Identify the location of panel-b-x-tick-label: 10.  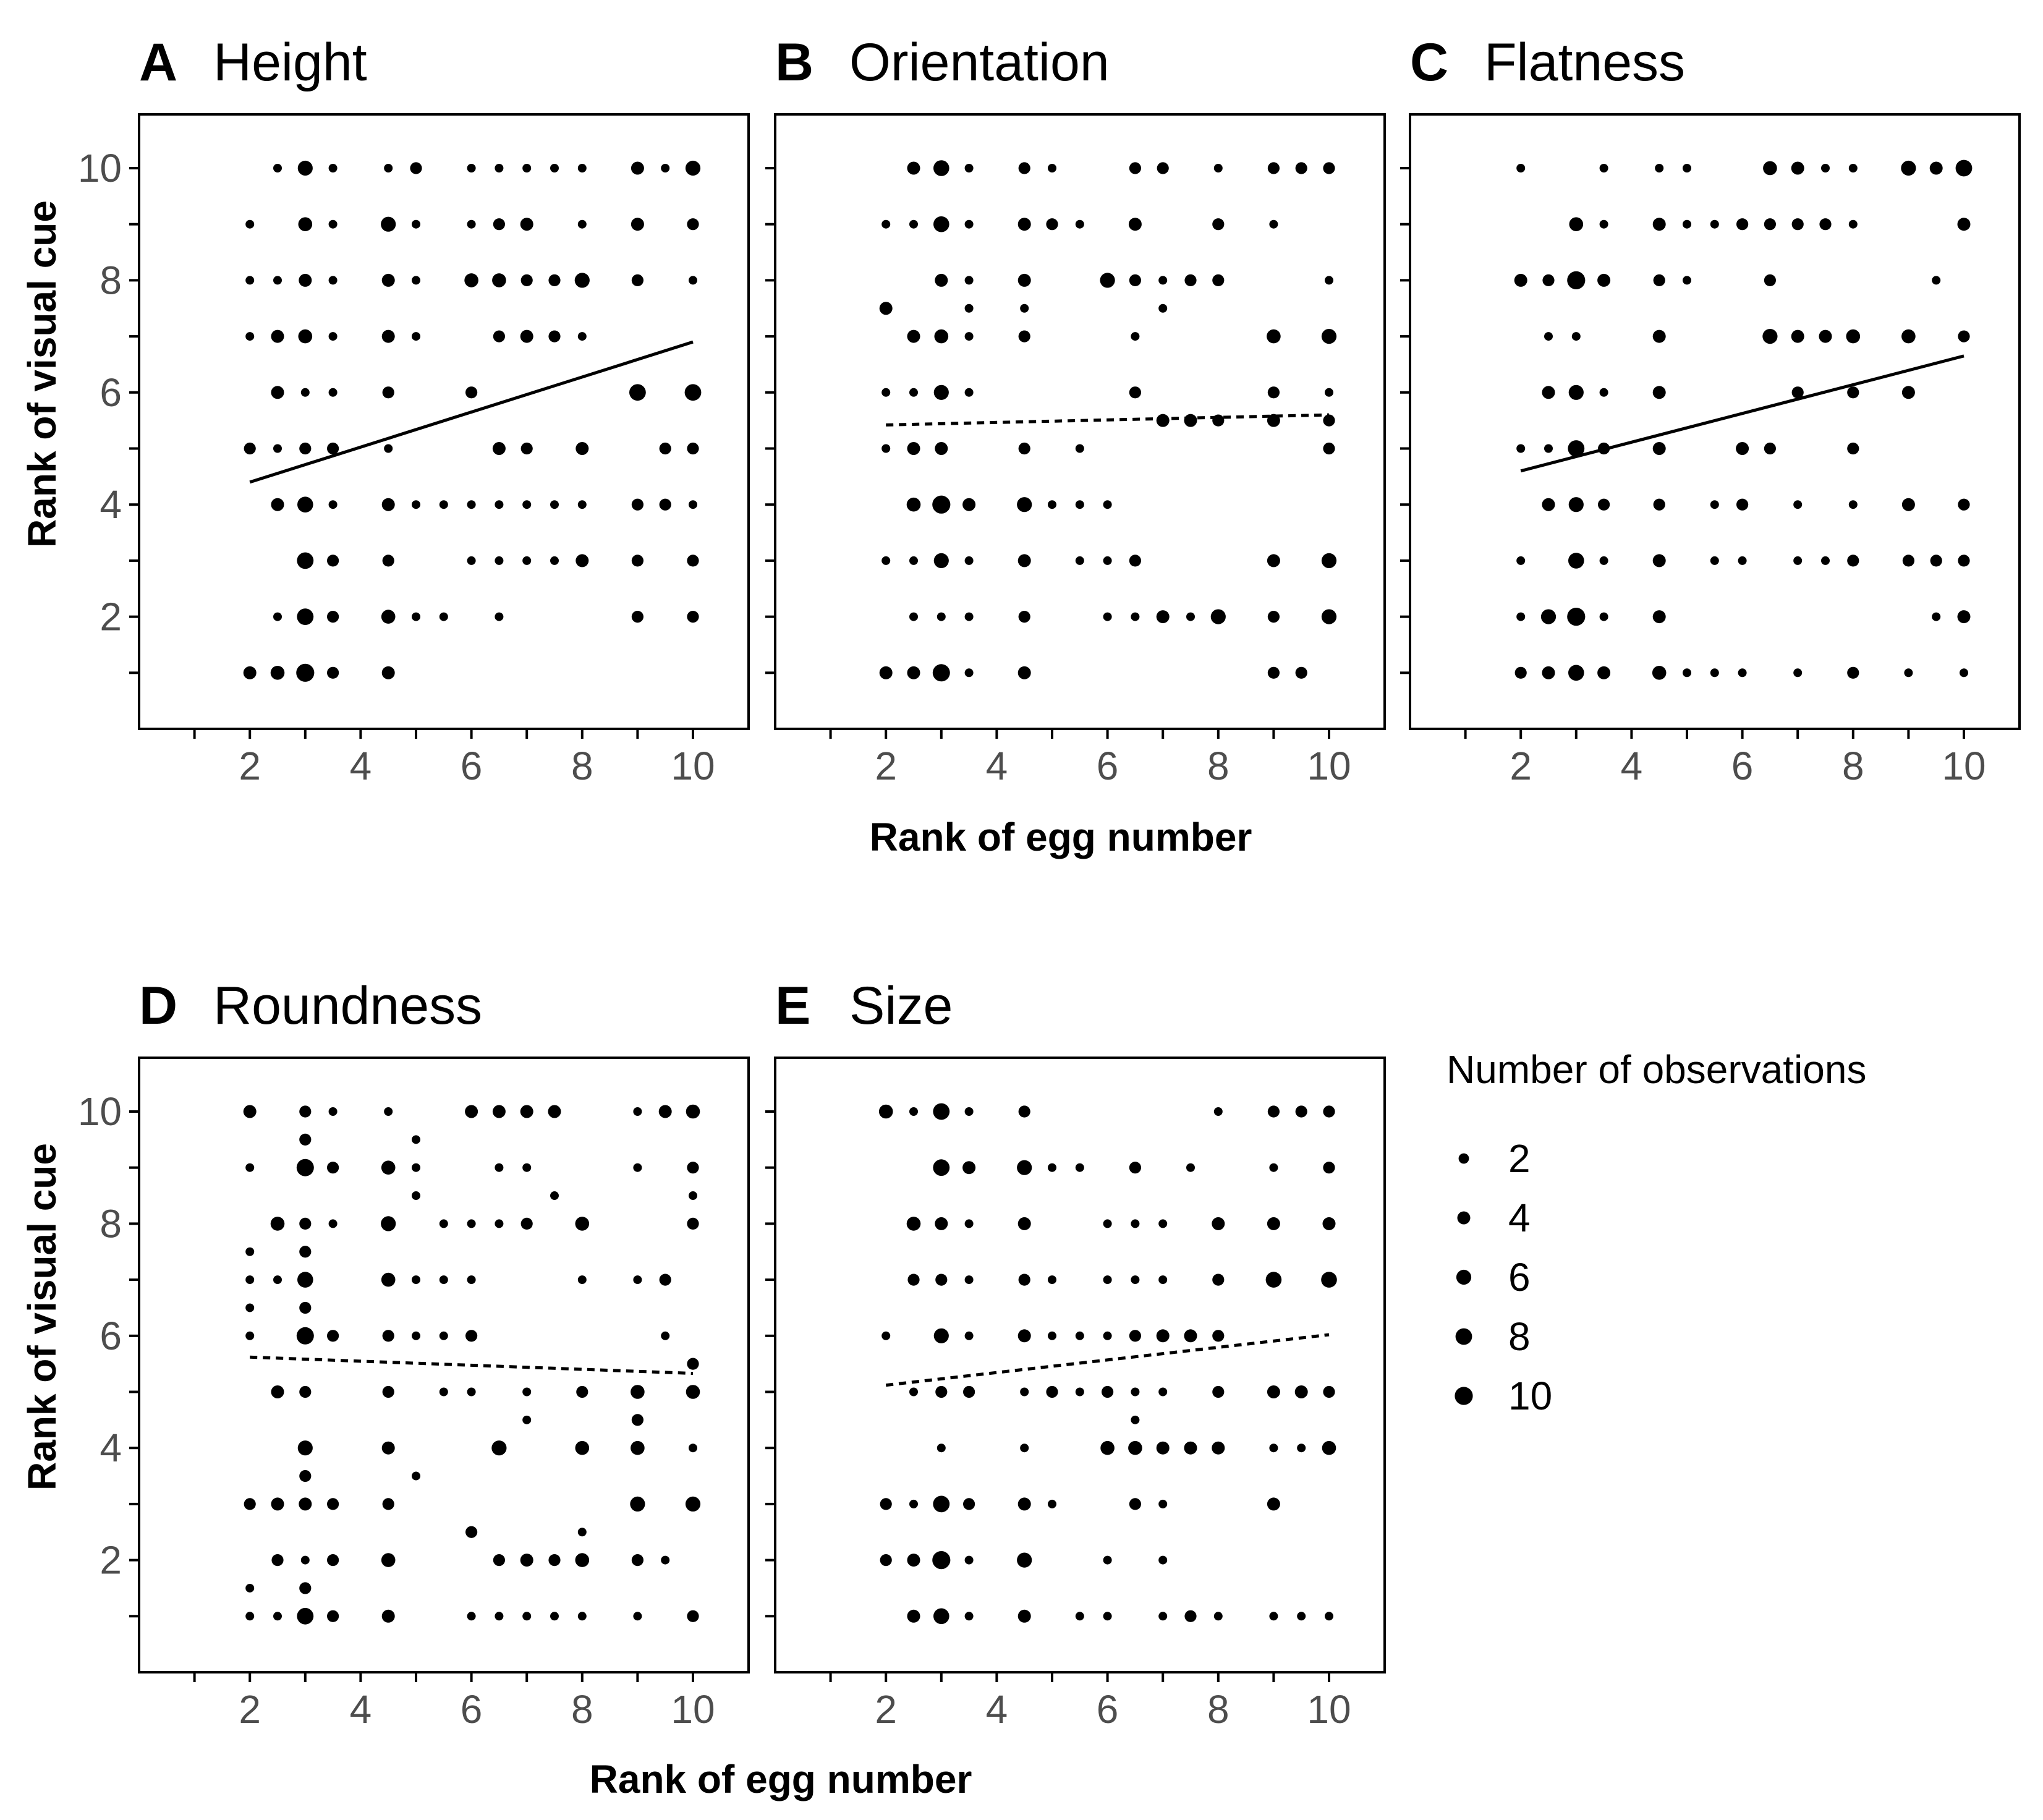
(1329, 766).